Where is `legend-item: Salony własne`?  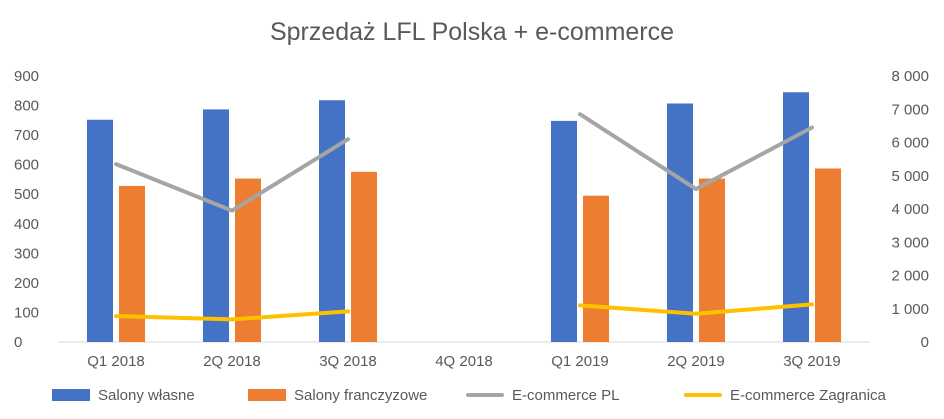 legend-item: Salony własne is located at coordinates (123, 395).